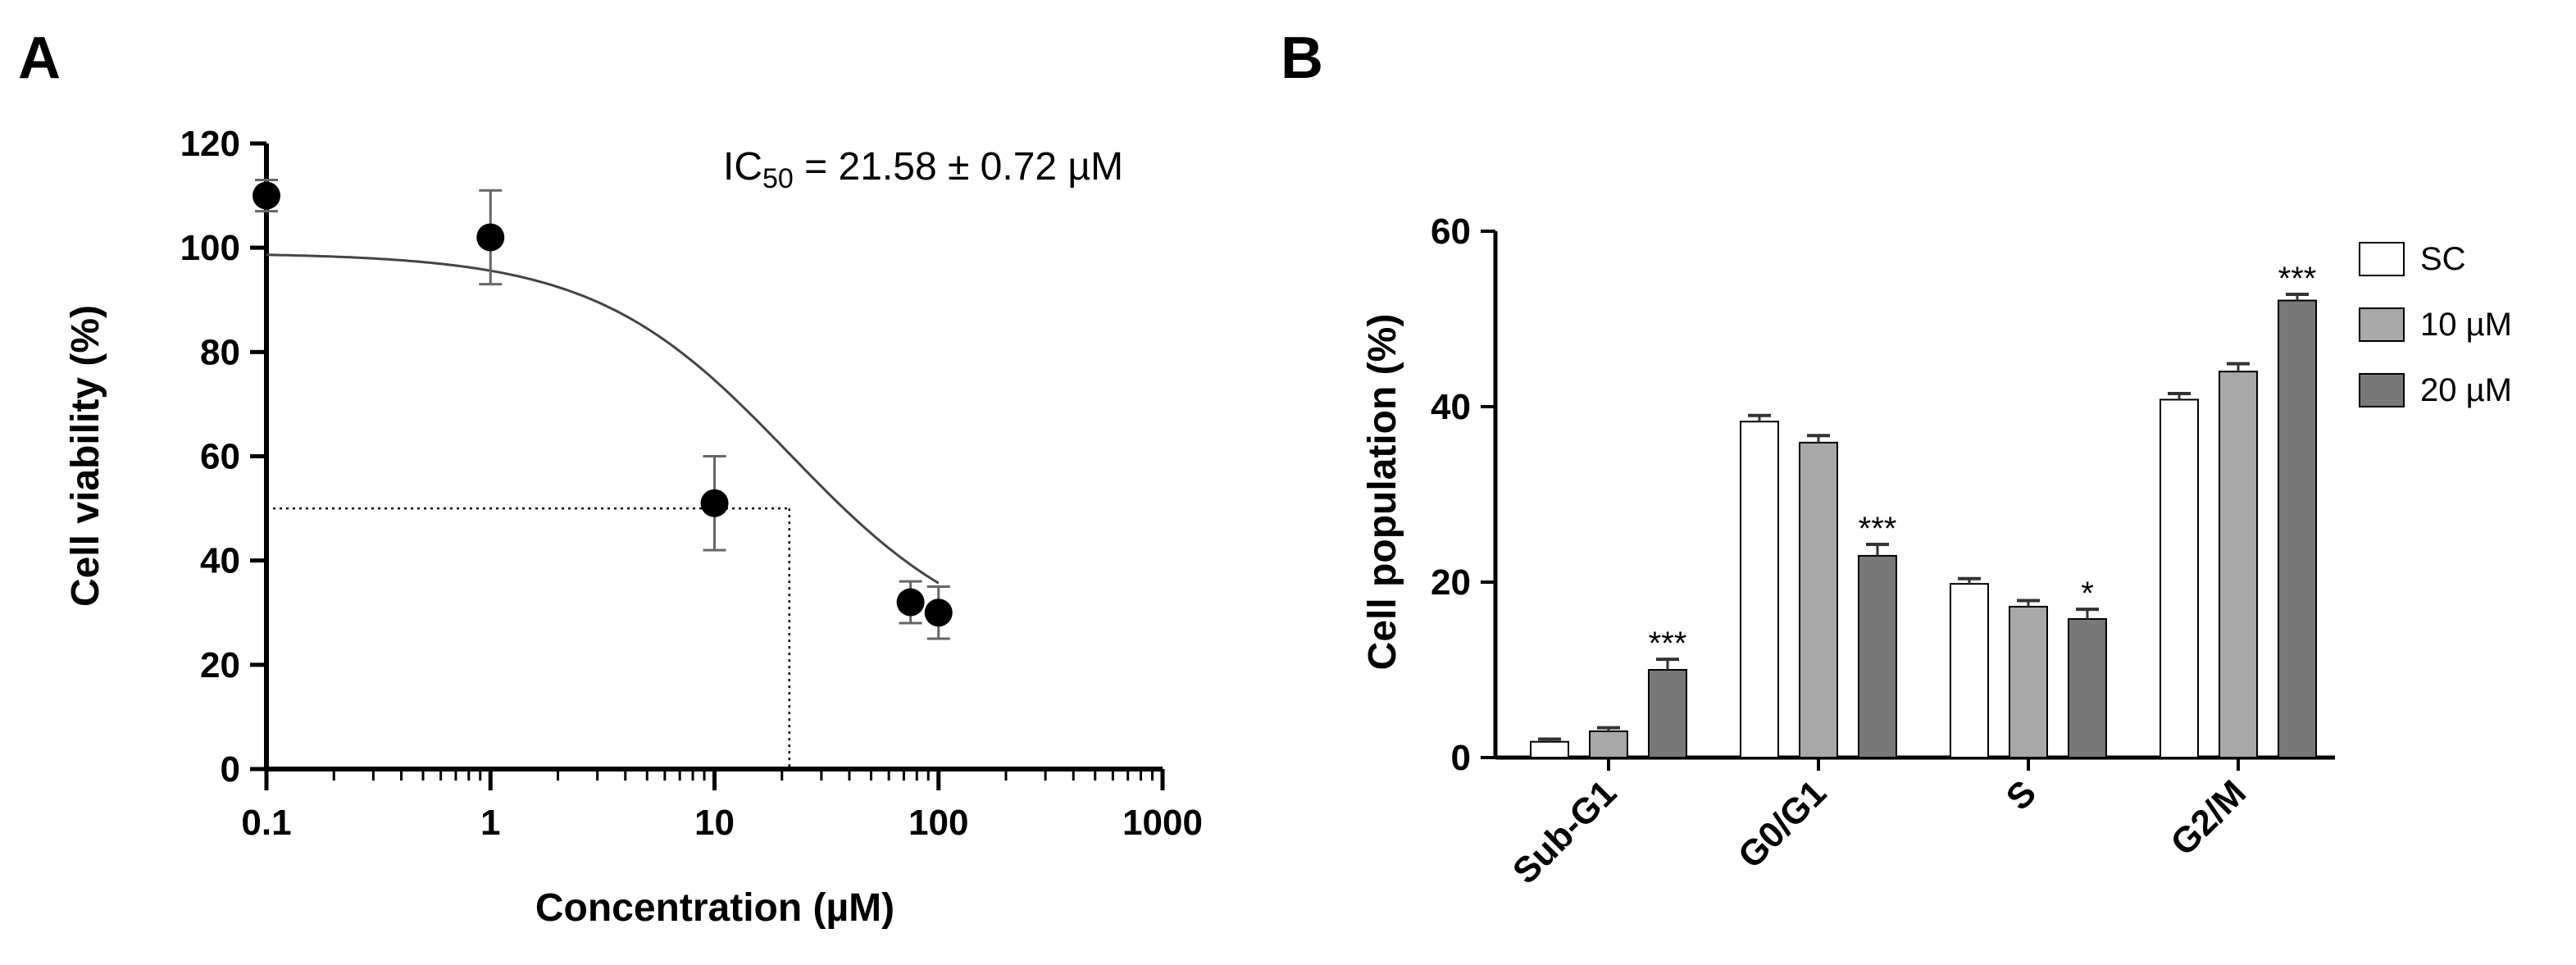 This screenshot has height=965, width=2576. Describe the element at coordinates (714, 823) in the screenshot. I see `a-x-tick-label: 10` at that location.